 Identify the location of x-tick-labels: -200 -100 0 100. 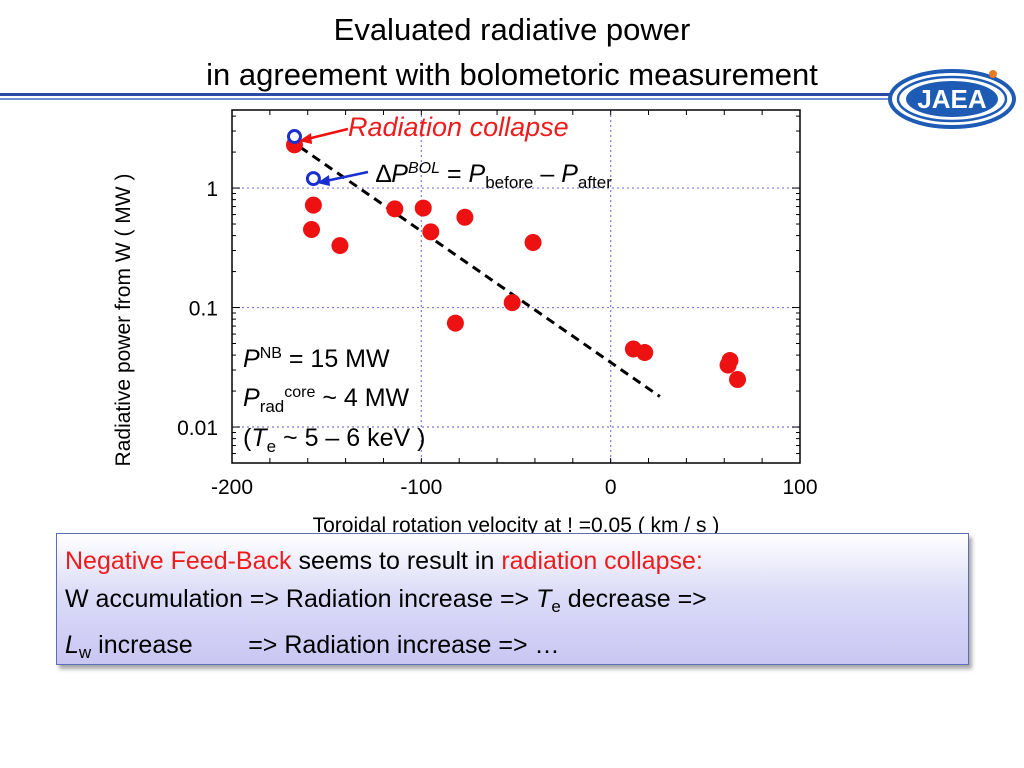
(514, 487).